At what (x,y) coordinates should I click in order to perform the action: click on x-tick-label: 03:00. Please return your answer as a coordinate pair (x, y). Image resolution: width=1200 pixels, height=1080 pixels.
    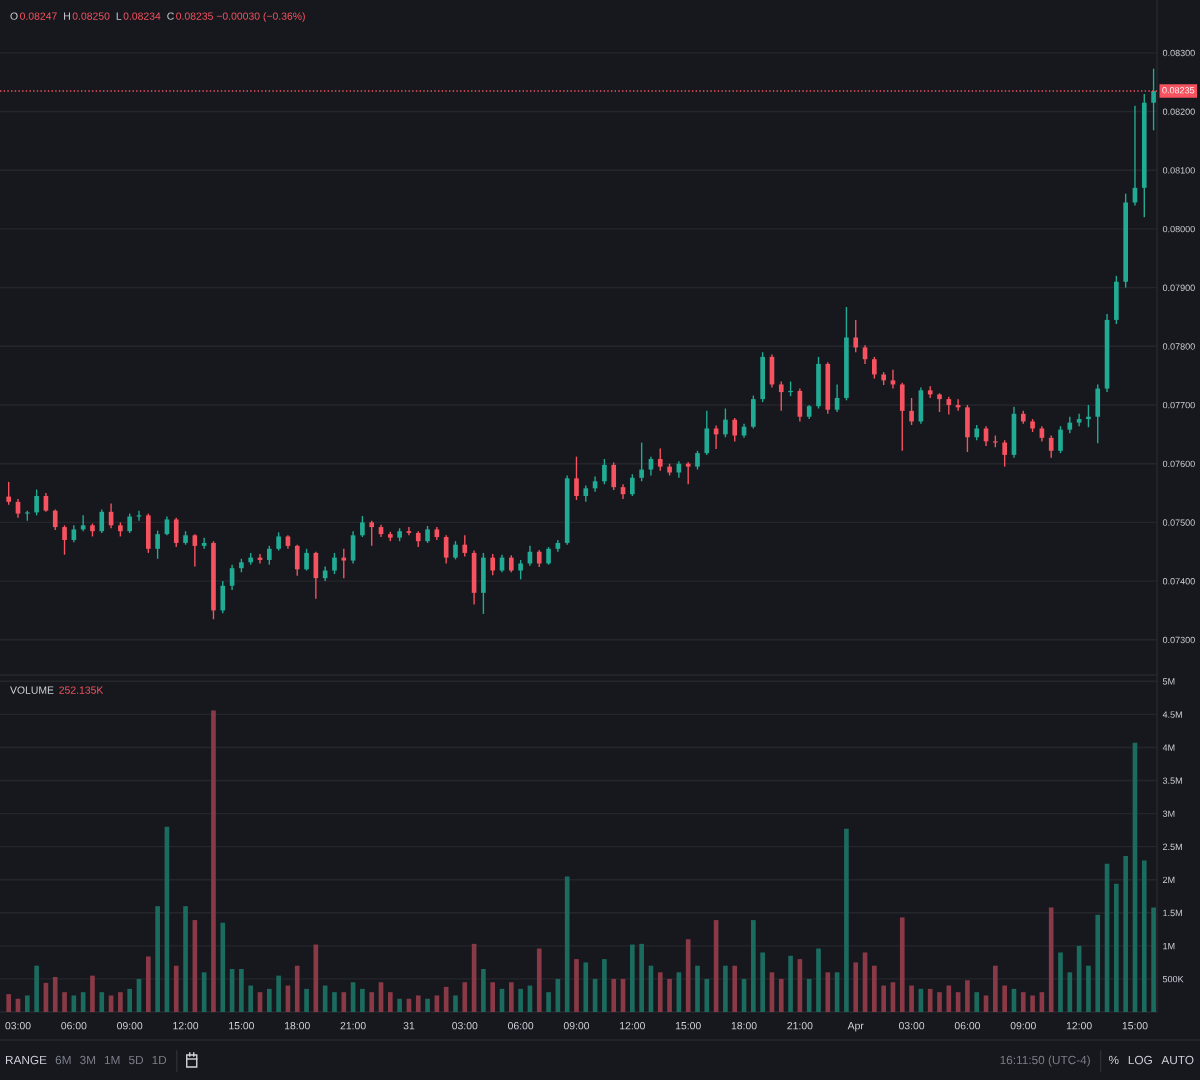
    Looking at the image, I should click on (911, 1026).